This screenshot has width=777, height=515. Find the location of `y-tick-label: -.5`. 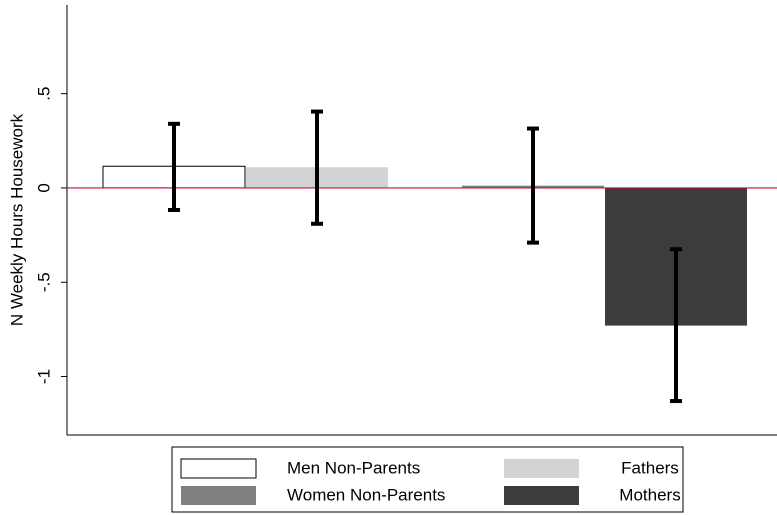

y-tick-label: -.5 is located at coordinates (43, 282).